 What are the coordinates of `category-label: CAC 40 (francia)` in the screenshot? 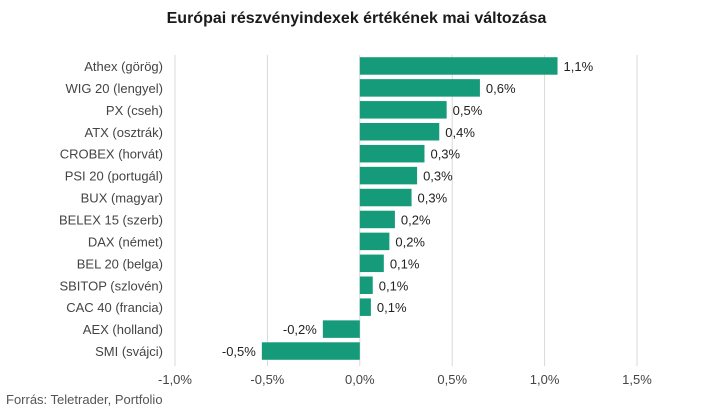 It's located at (114, 307).